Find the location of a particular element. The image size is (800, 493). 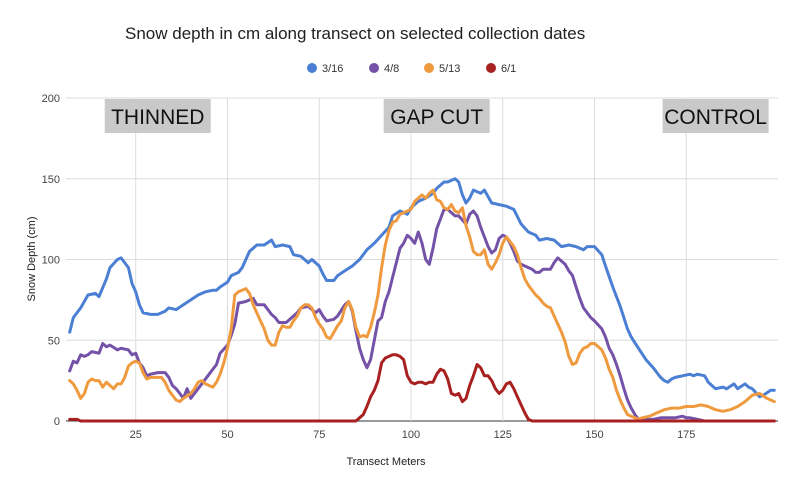

region-label-text: CONTROL is located at coordinates (715, 117).